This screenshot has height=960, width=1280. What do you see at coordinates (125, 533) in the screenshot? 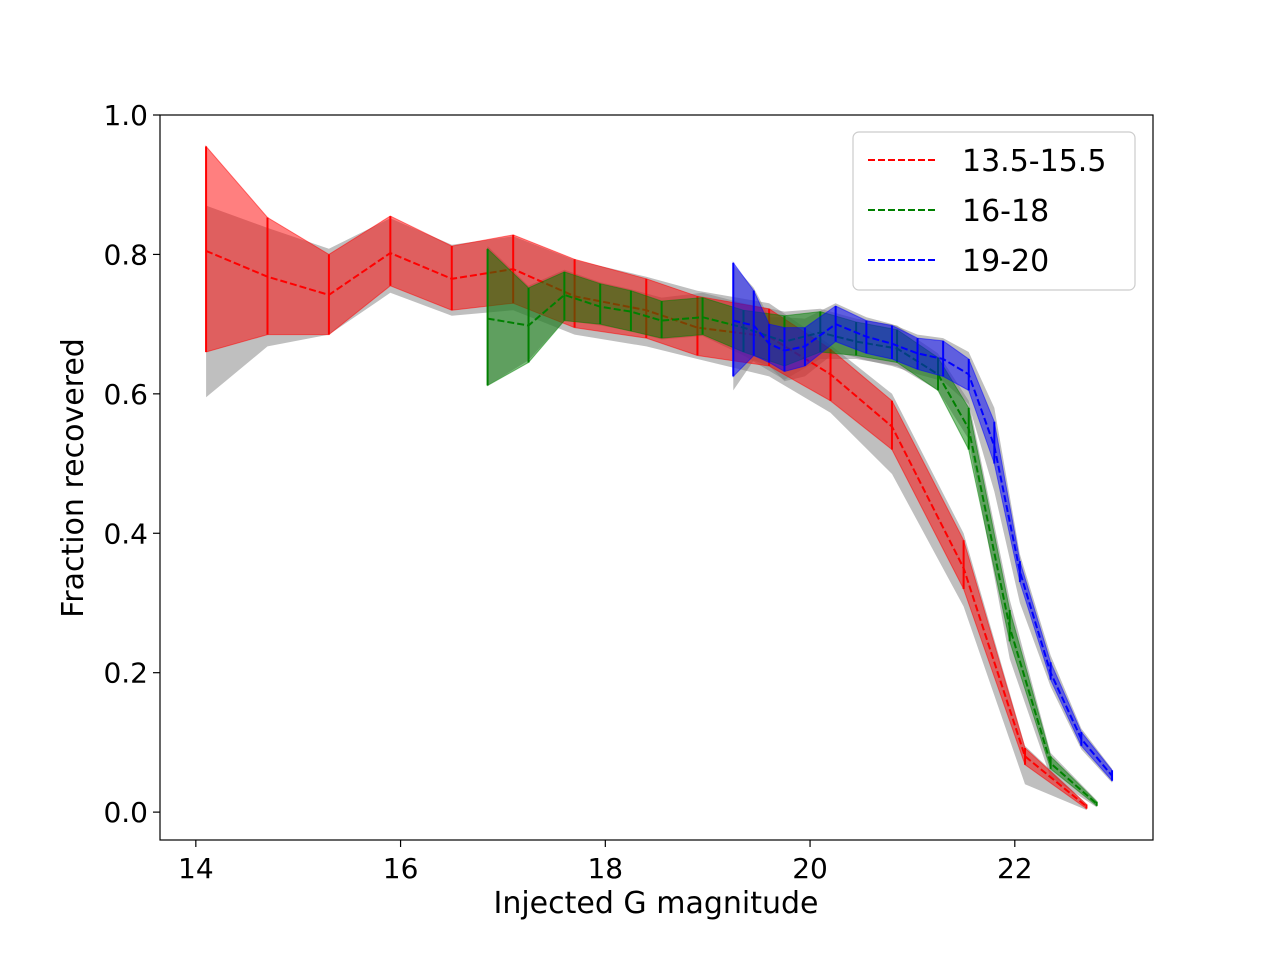
I see `y-tick-label: 0.4` at bounding box center [125, 533].